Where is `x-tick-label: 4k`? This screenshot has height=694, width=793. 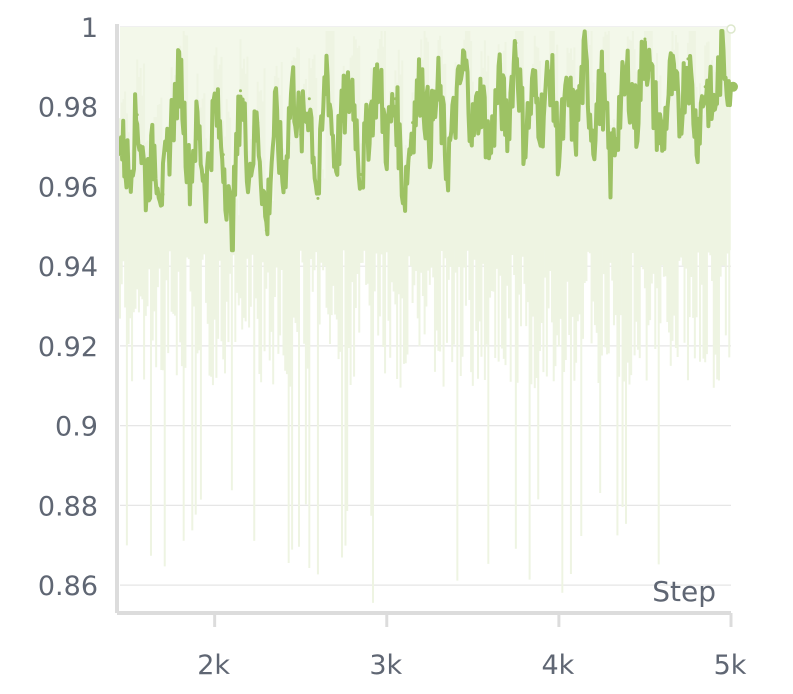 x-tick-label: 4k is located at coordinates (557, 665).